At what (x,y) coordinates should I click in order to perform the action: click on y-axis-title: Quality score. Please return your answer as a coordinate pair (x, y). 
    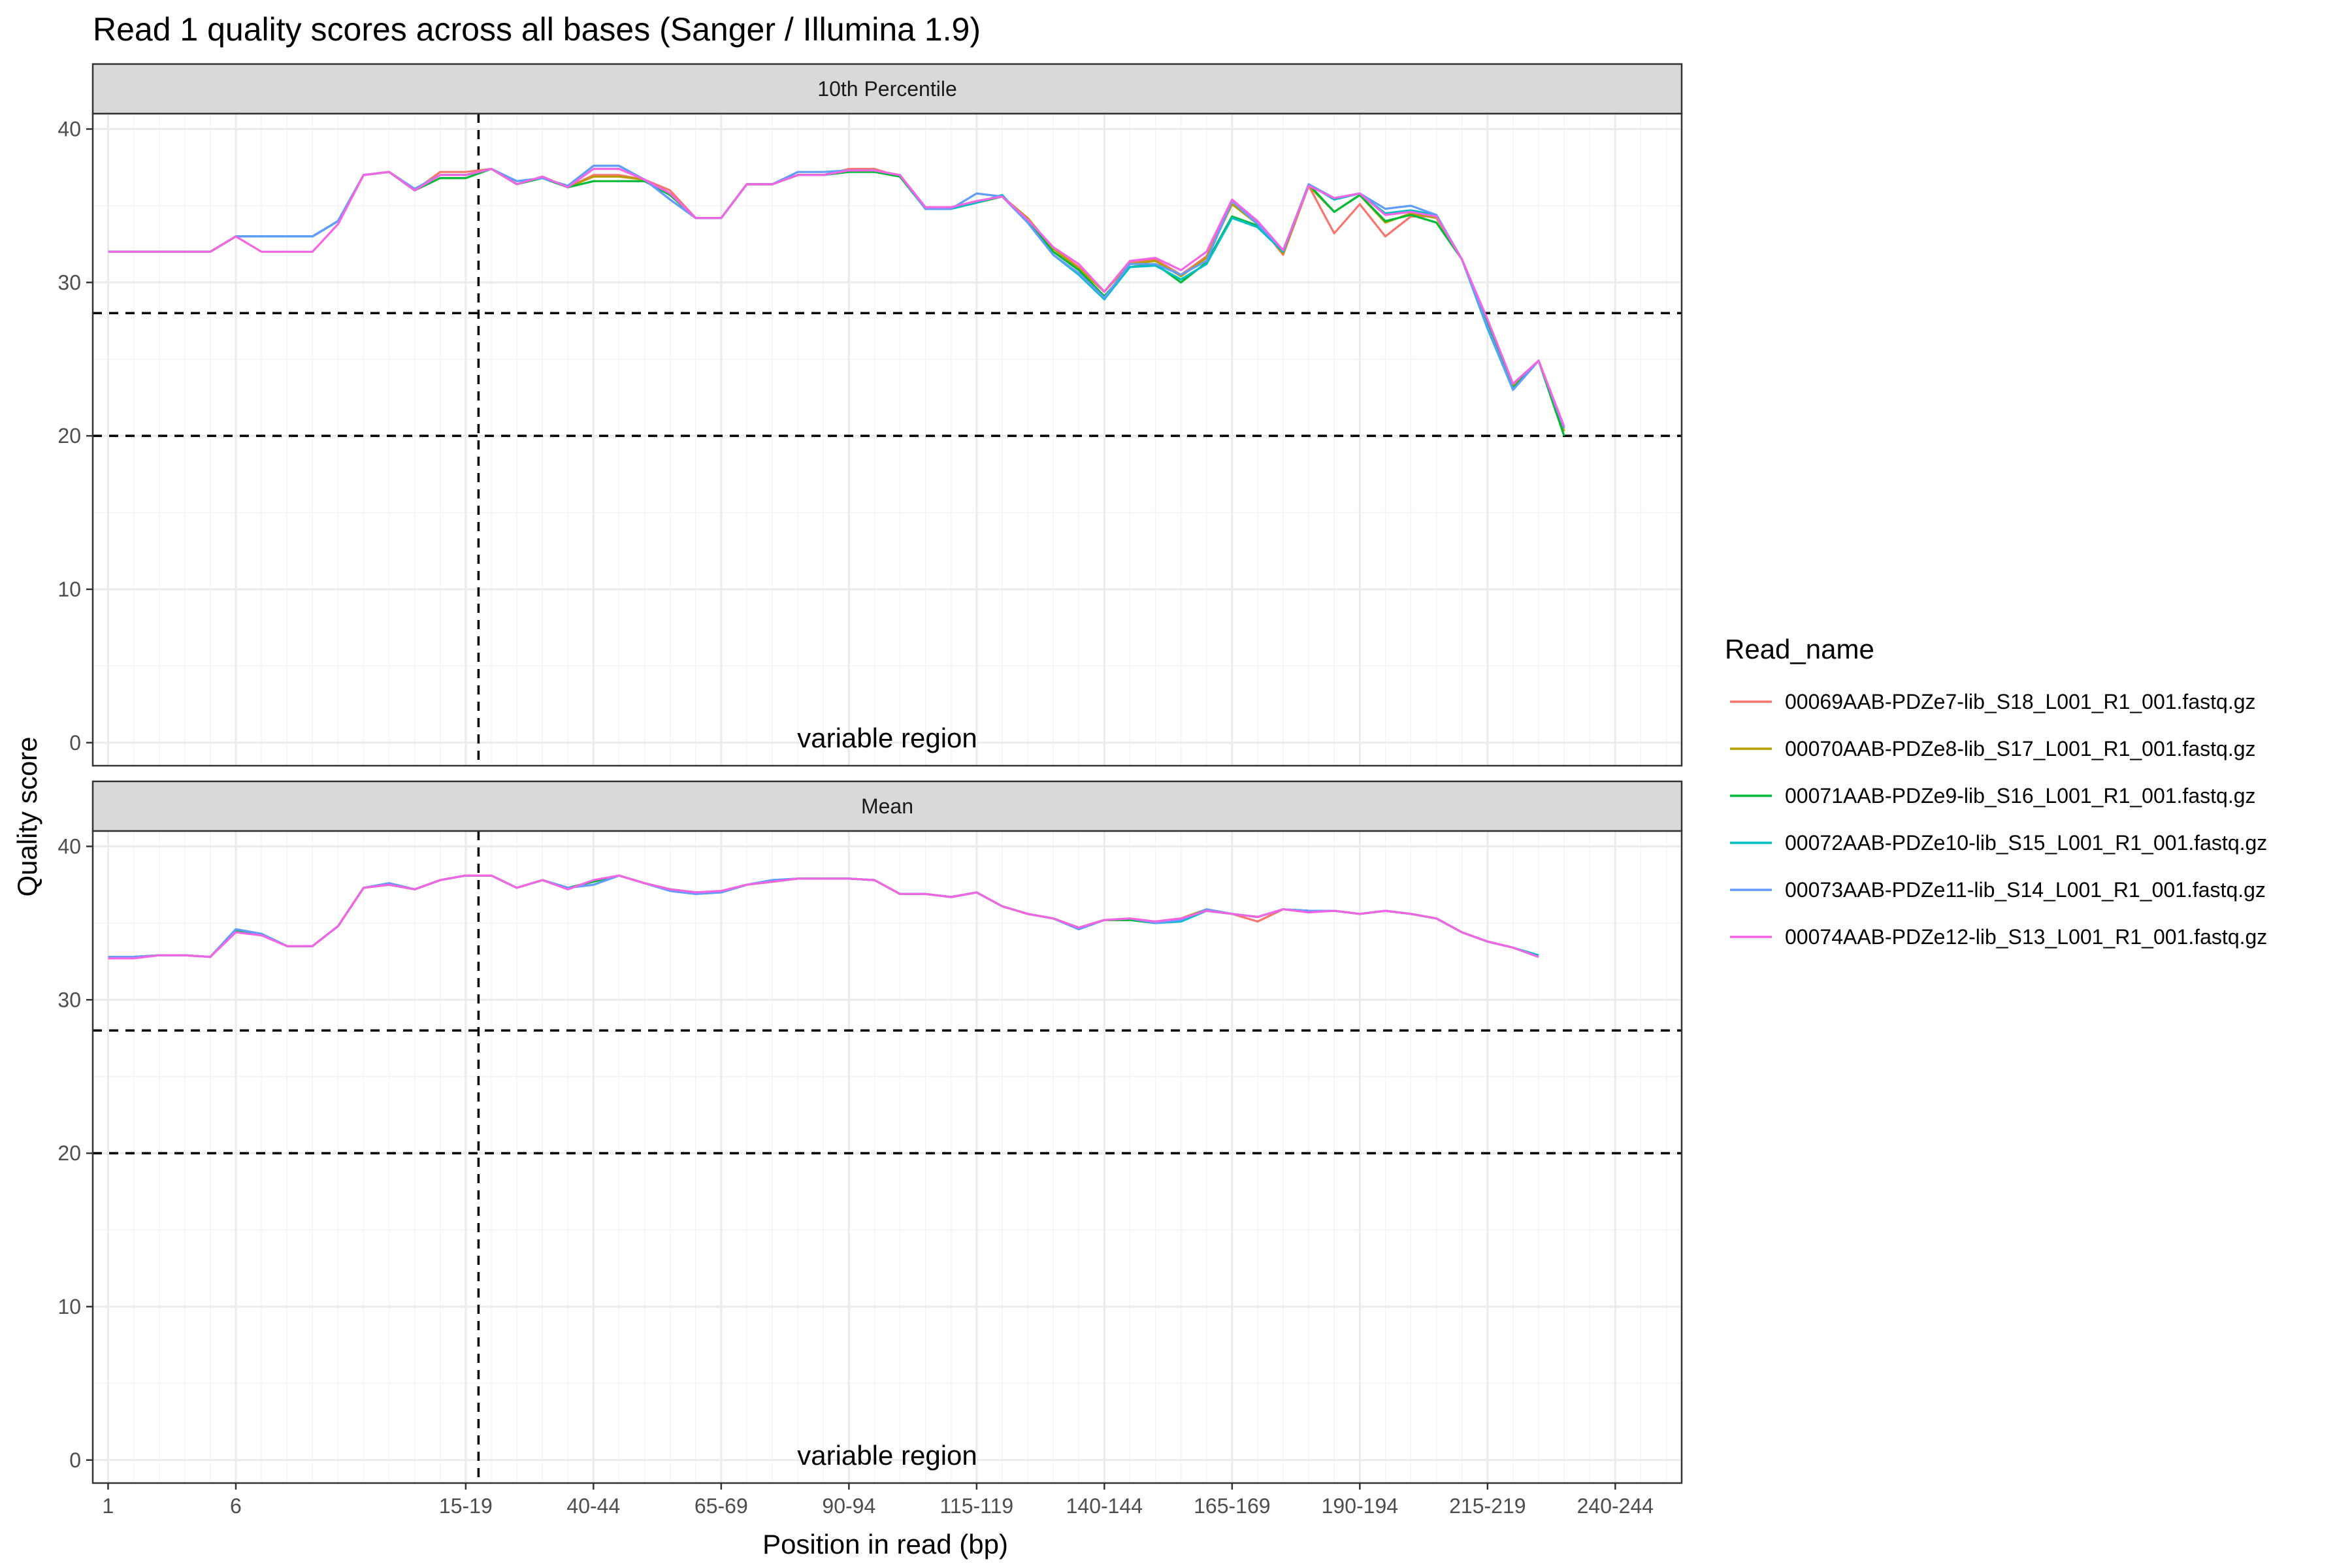
    Looking at the image, I should click on (27, 816).